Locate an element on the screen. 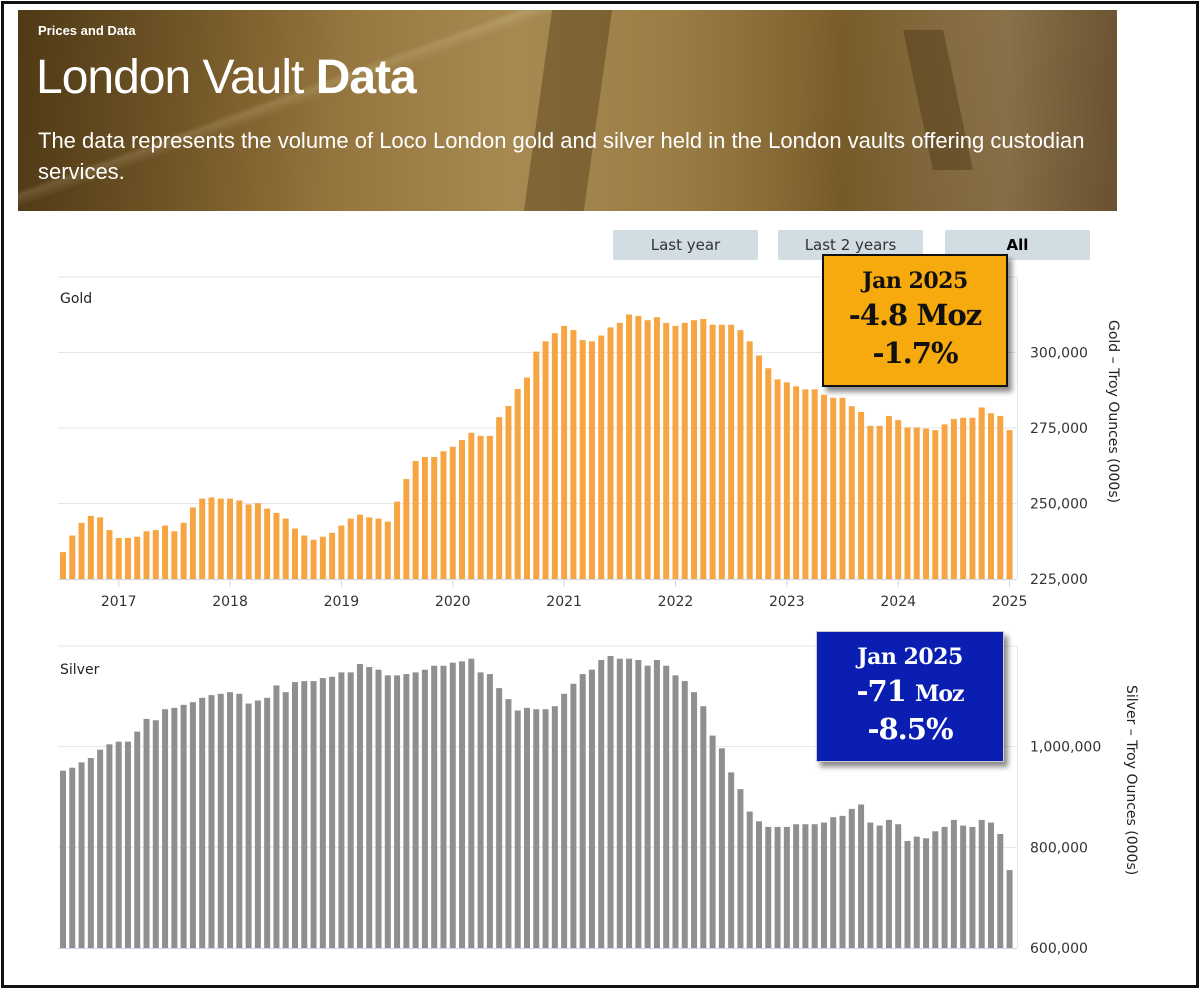 This screenshot has height=989, width=1200. gold-x-tick-label: 2021 is located at coordinates (564, 602).